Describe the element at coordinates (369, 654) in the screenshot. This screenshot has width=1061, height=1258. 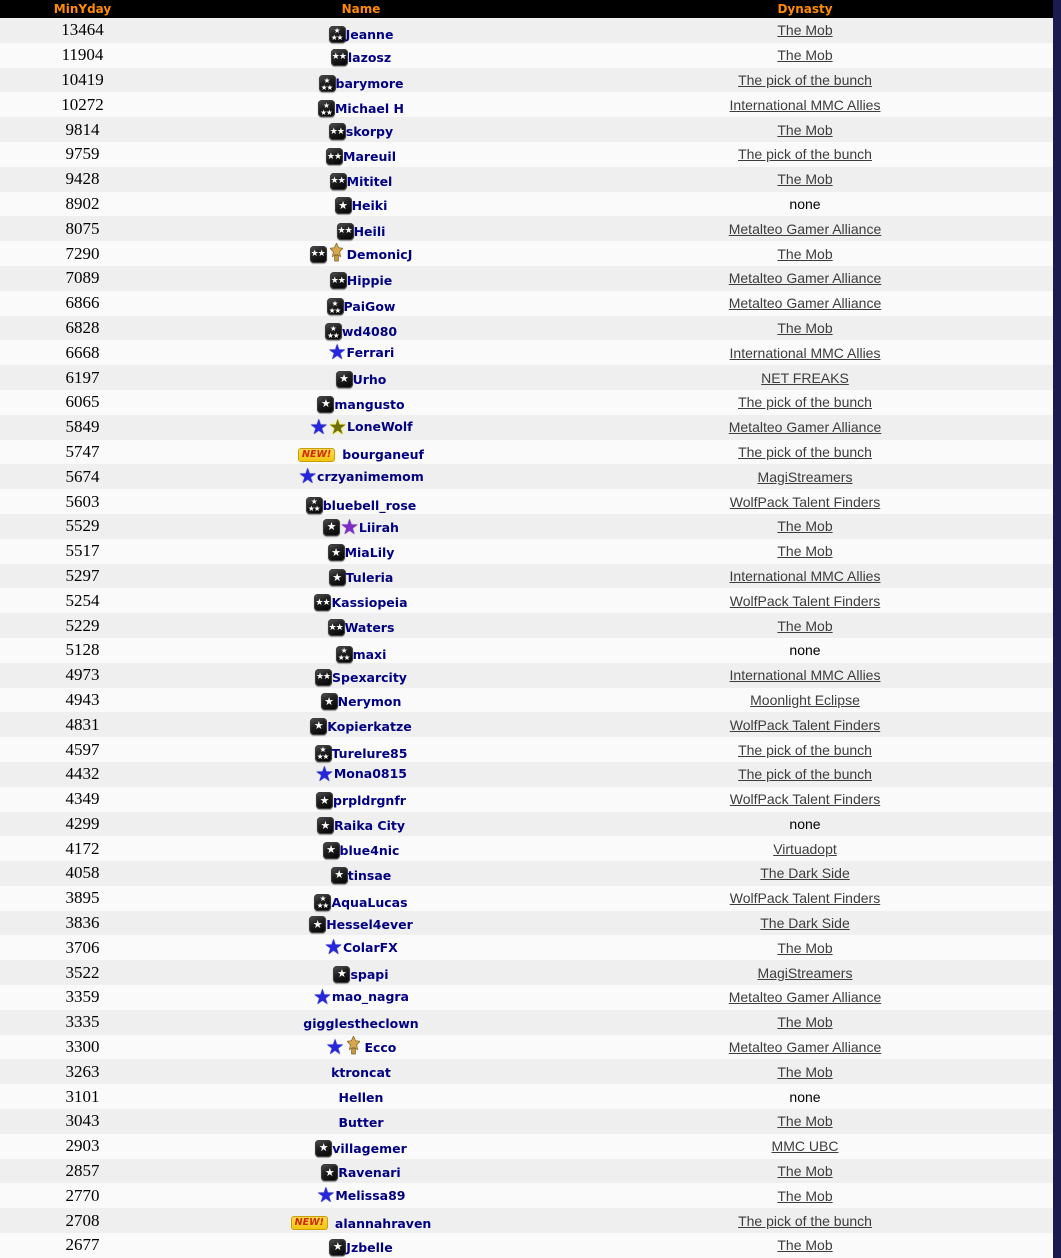
I see `player-name-link: maxi` at that location.